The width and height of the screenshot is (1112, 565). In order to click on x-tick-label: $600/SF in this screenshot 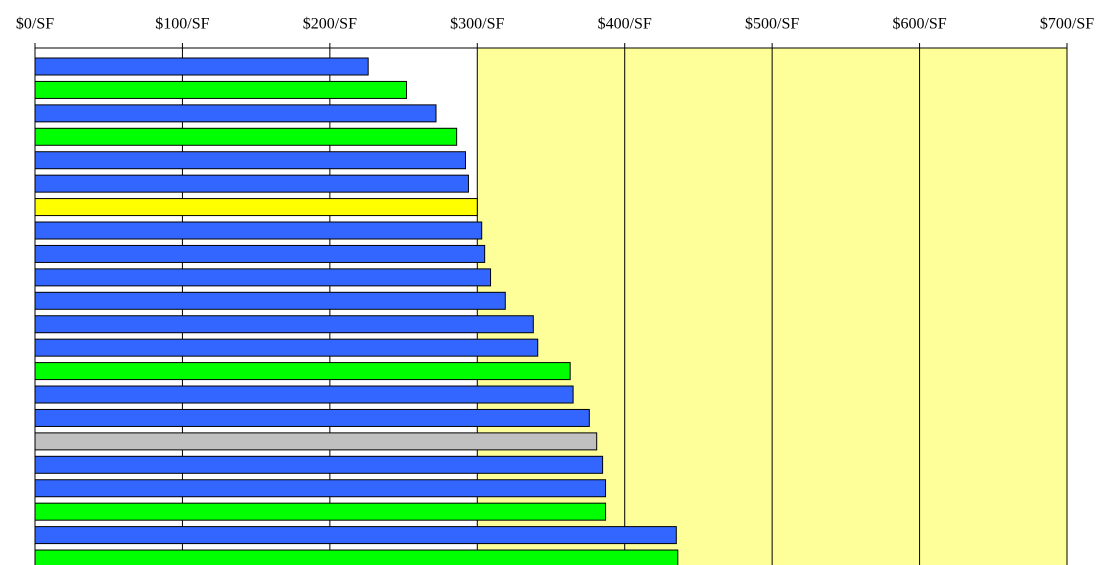, I will do `click(919, 24)`.